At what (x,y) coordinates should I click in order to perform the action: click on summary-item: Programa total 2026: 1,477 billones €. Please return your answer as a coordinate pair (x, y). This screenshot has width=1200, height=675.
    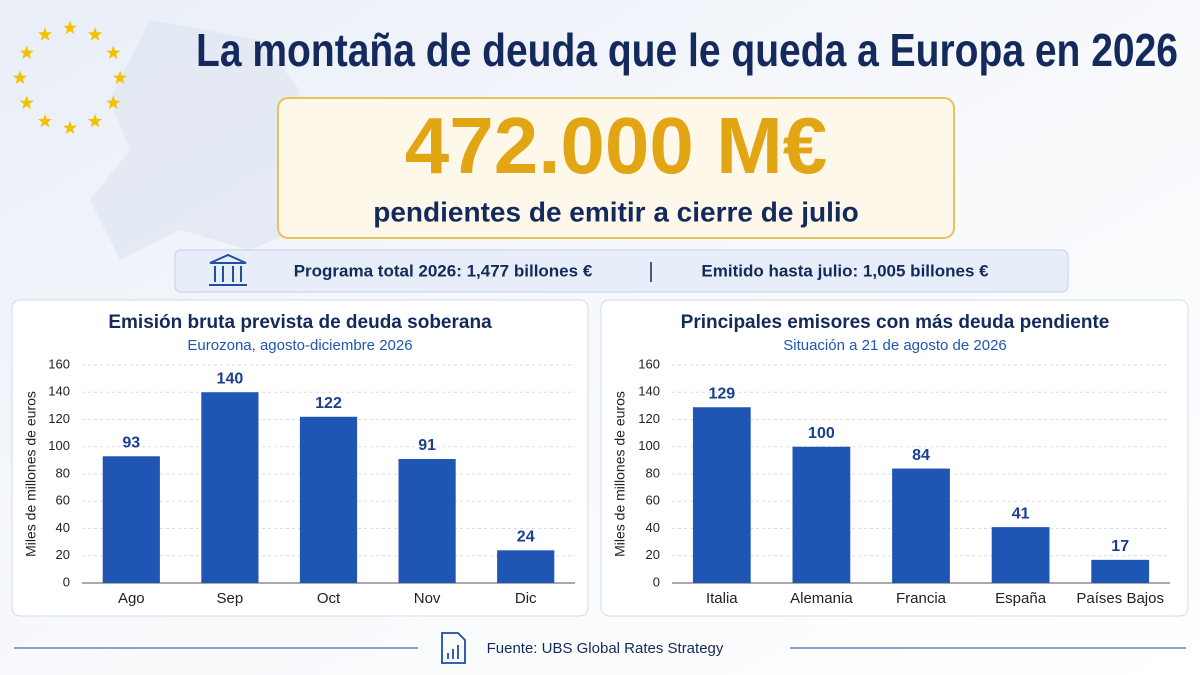
    Looking at the image, I should click on (443, 270).